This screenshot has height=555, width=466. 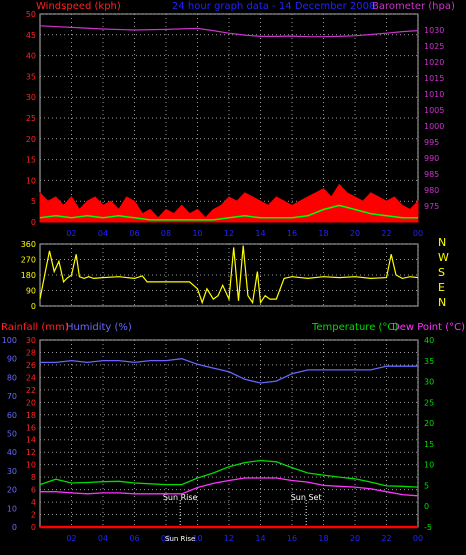 I want to click on windspeed-axis-title: Windspeed (kph), so click(x=78, y=6).